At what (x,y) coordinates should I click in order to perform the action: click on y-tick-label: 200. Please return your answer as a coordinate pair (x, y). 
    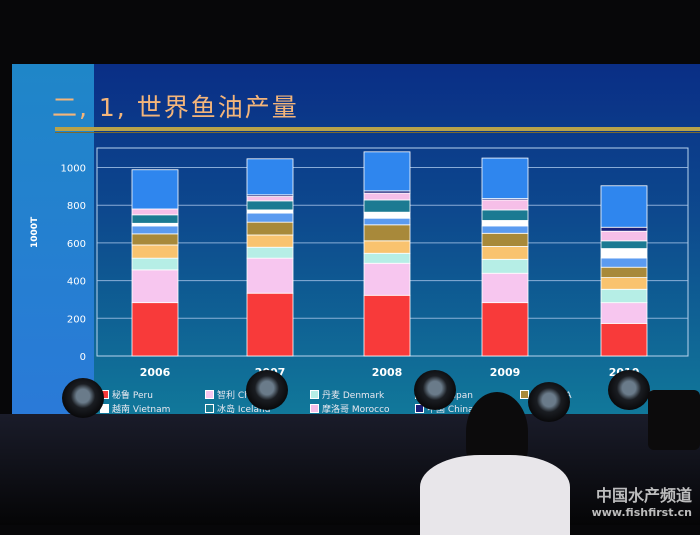
    Looking at the image, I should click on (76, 319).